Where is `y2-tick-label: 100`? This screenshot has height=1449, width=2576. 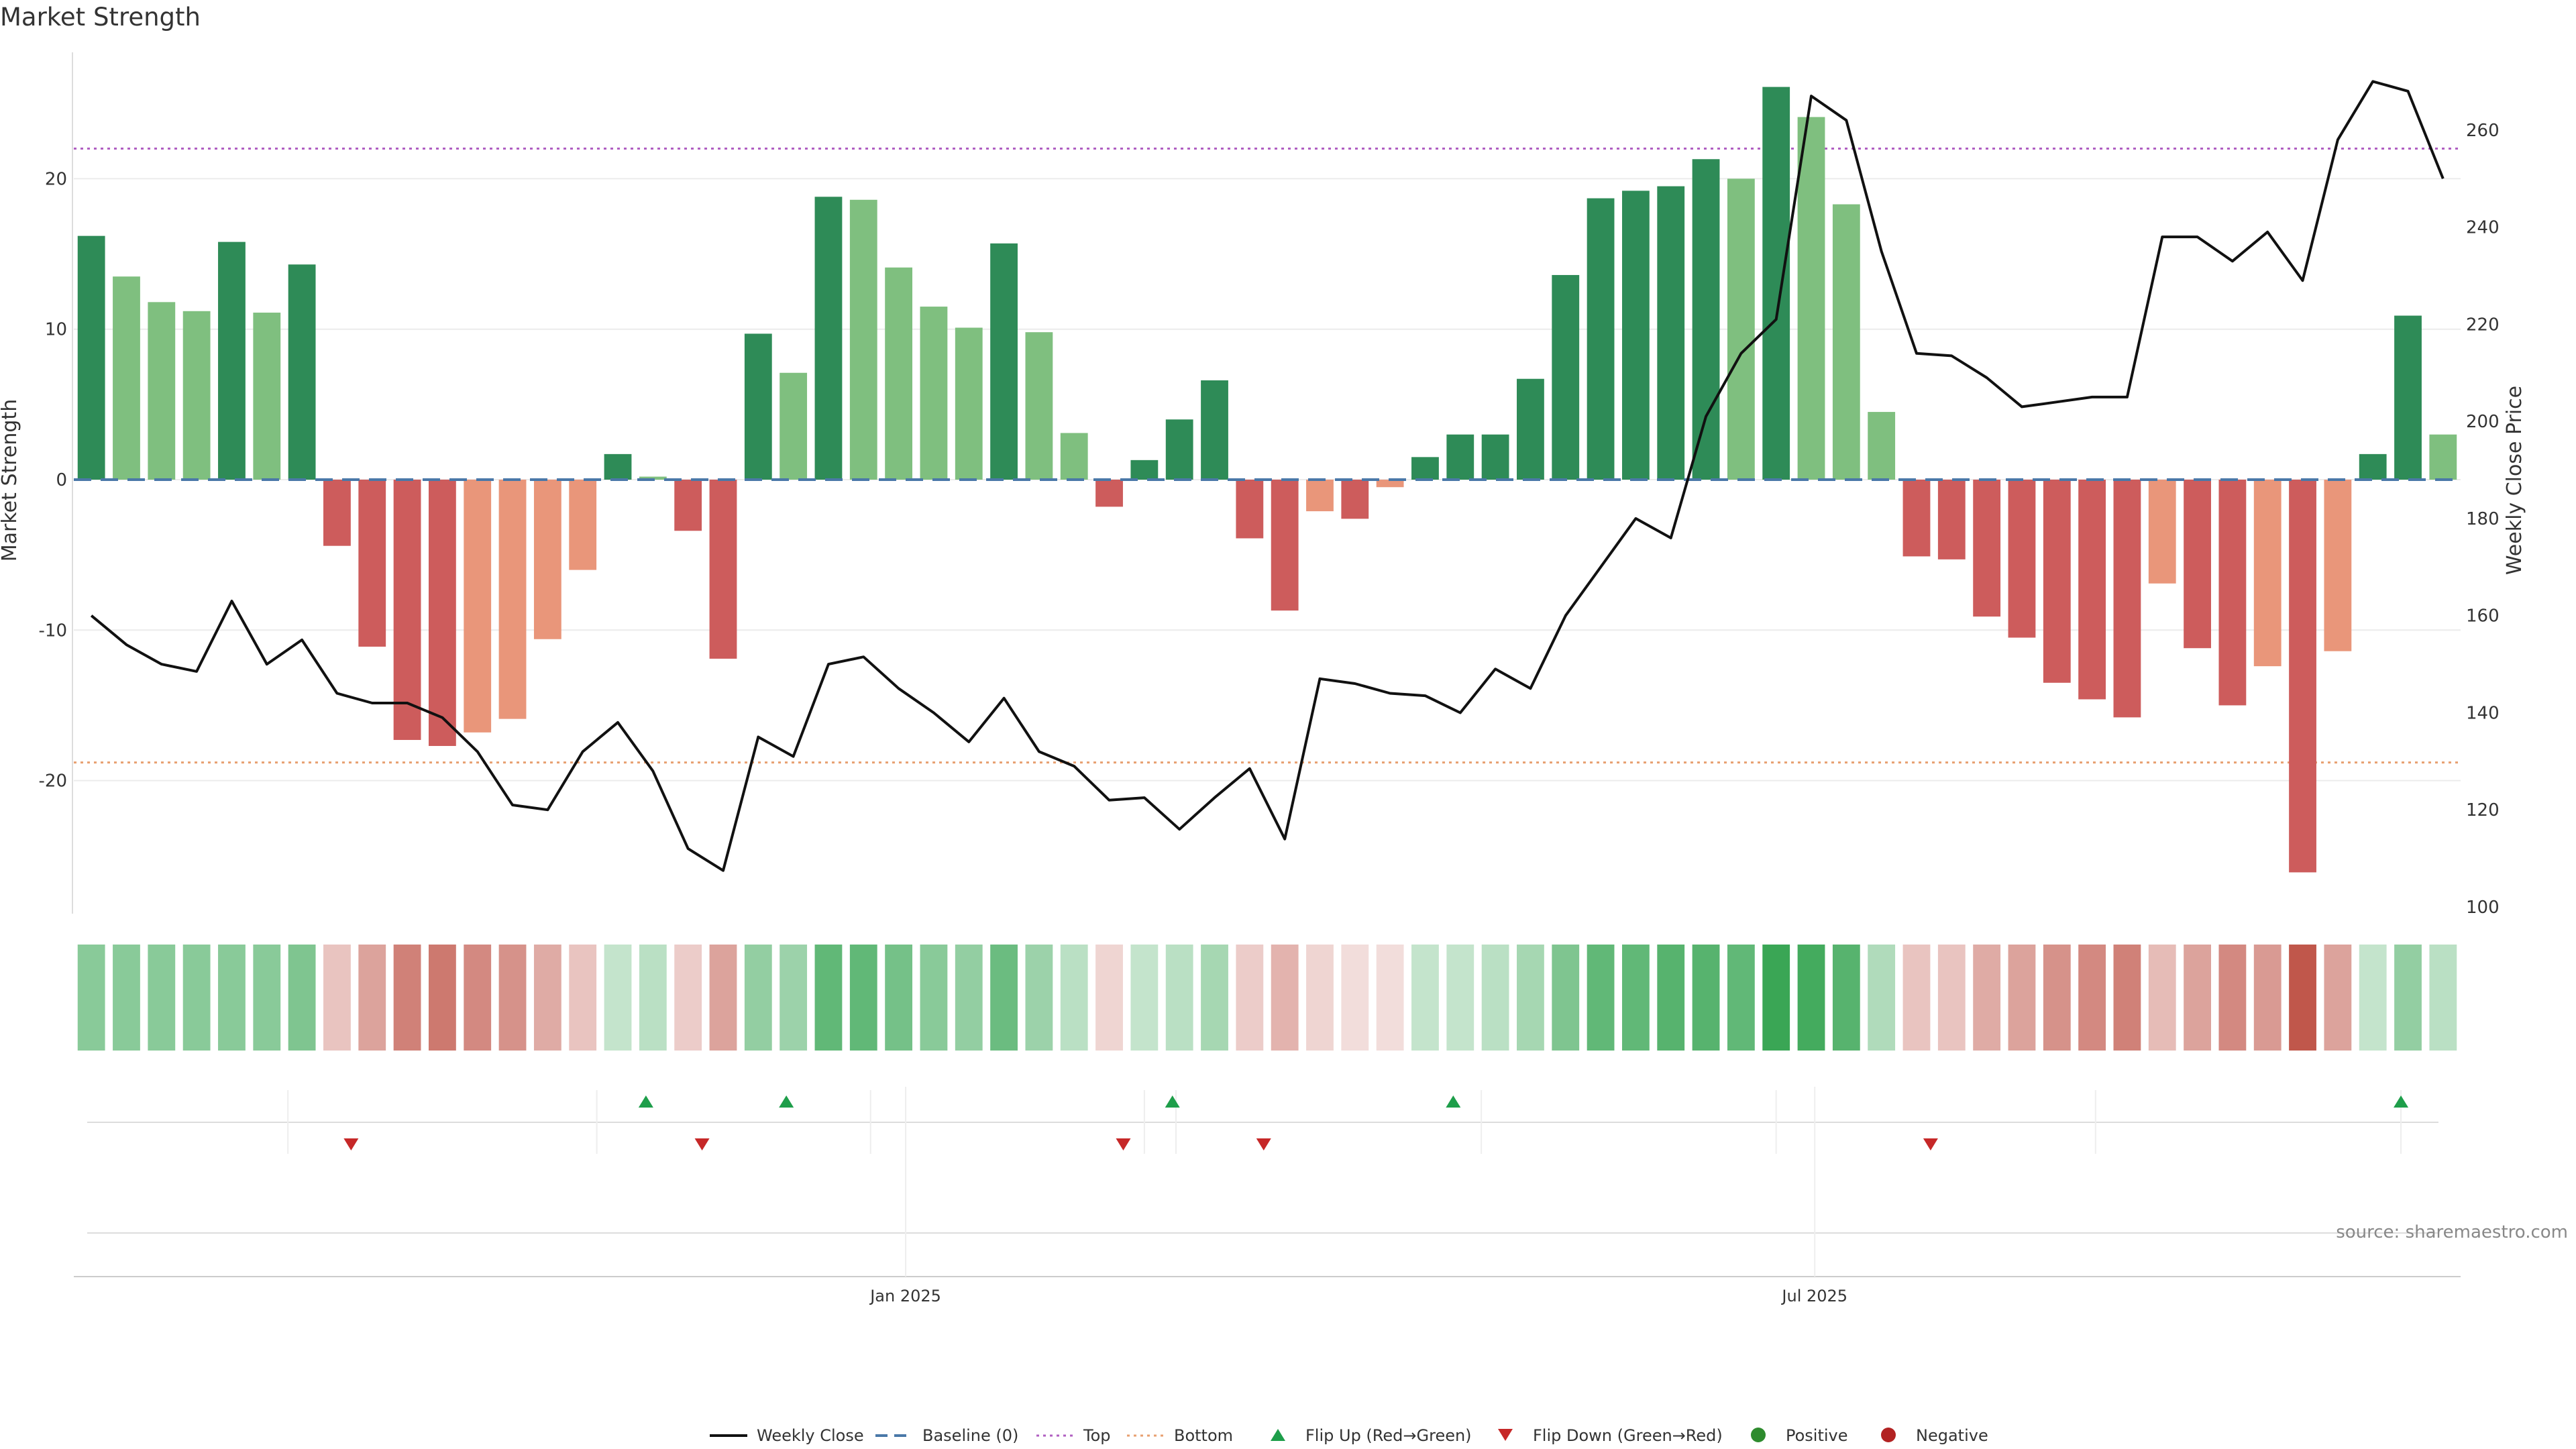 y2-tick-label: 100 is located at coordinates (2483, 908).